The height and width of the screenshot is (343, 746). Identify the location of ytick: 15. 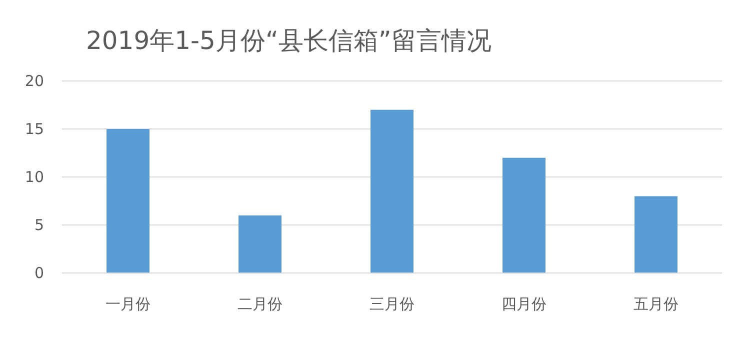
(34, 129).